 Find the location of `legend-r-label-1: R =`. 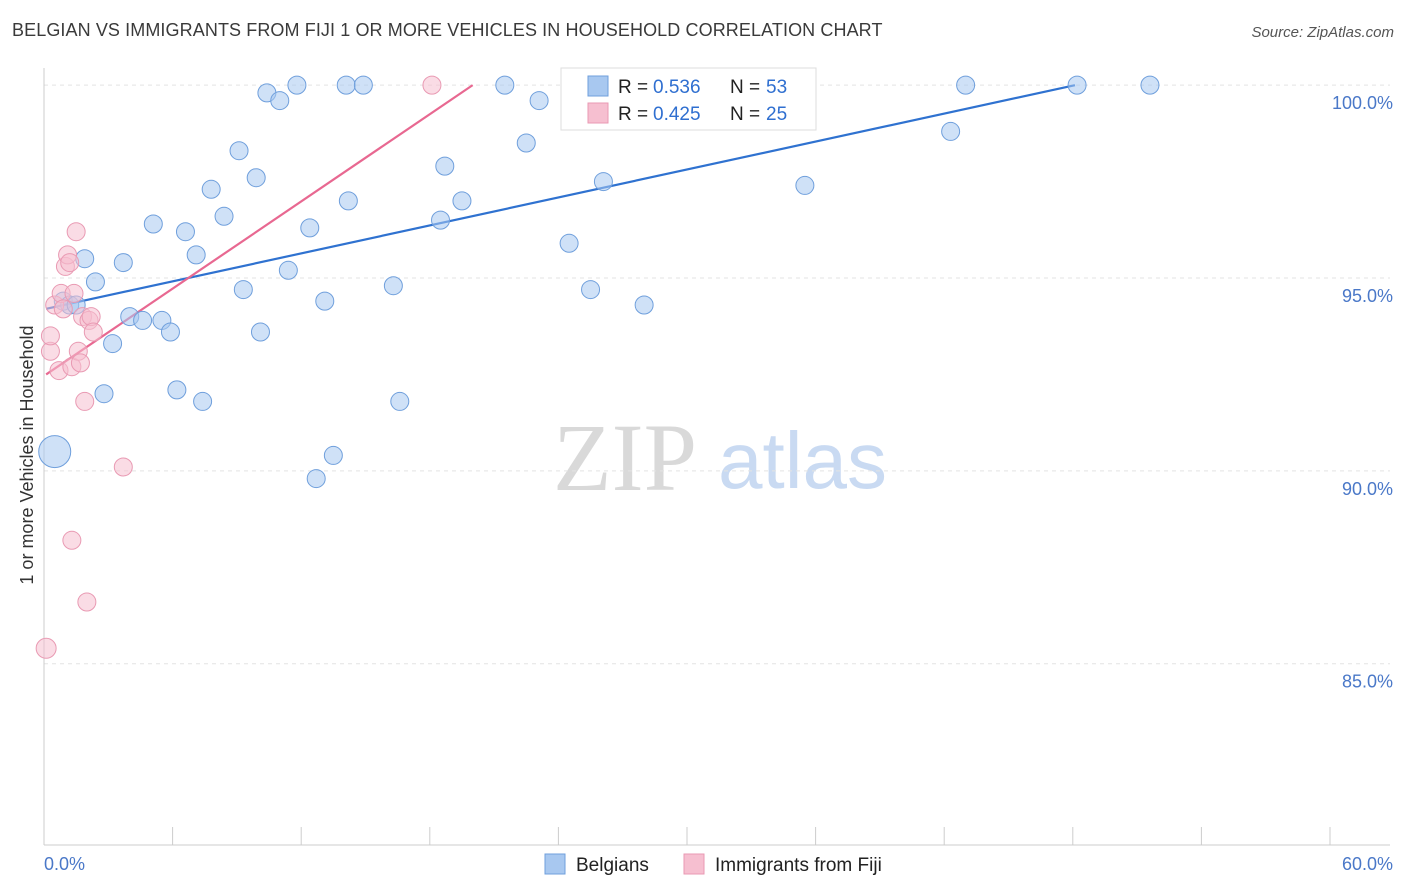

legend-r-label-1: R = is located at coordinates (633, 87).